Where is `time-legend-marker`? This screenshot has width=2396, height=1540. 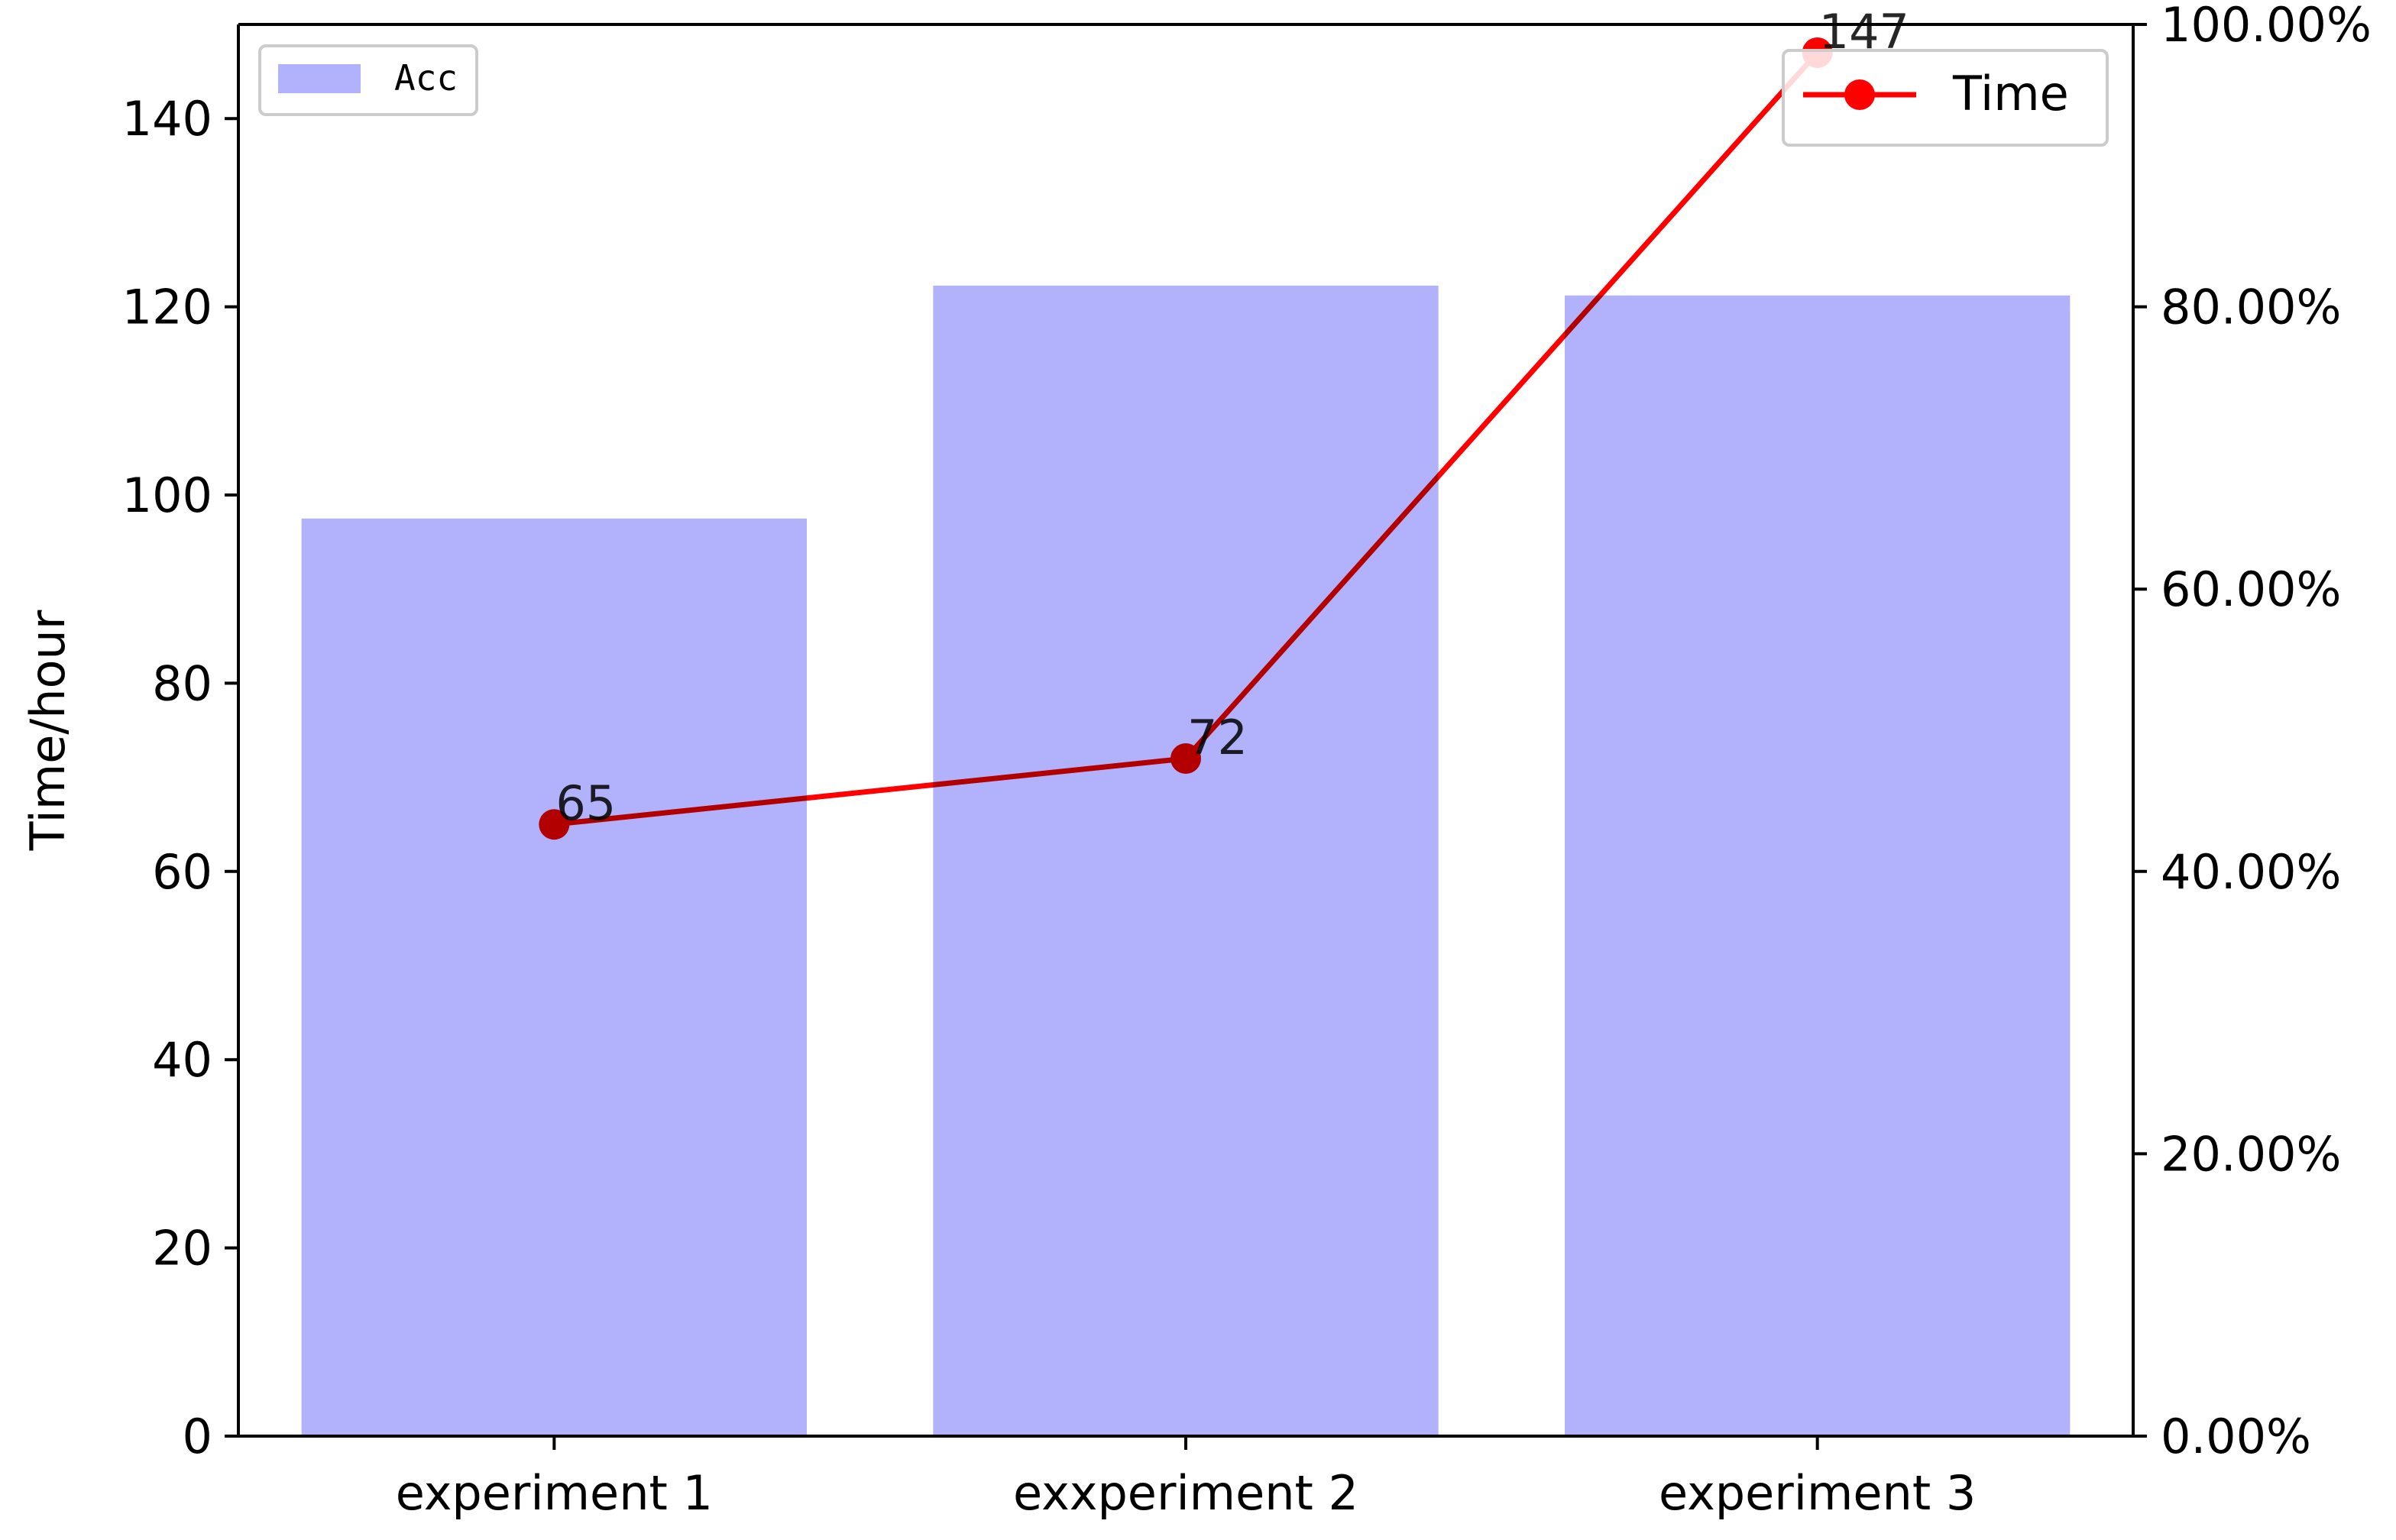
time-legend-marker is located at coordinates (1860, 94).